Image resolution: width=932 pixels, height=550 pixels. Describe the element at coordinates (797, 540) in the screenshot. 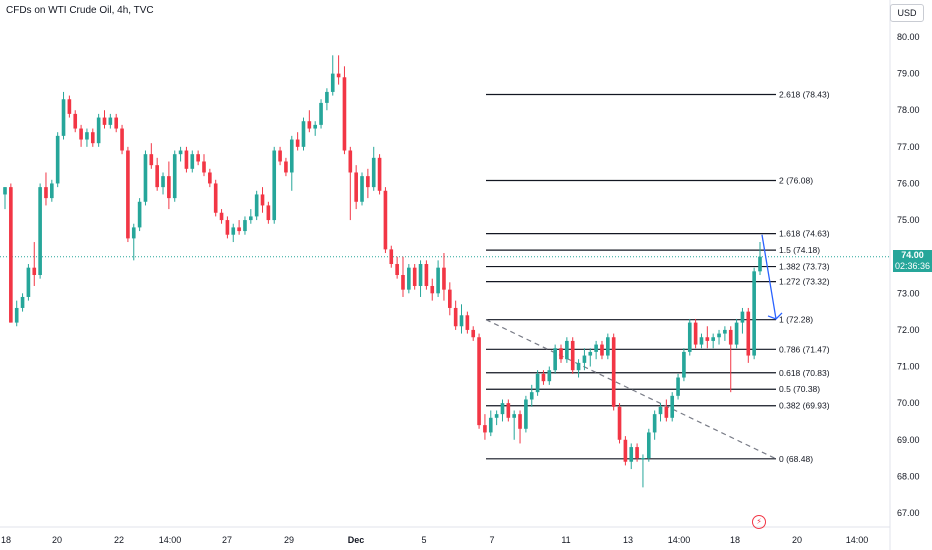

I see `x-tick-label: 20` at that location.